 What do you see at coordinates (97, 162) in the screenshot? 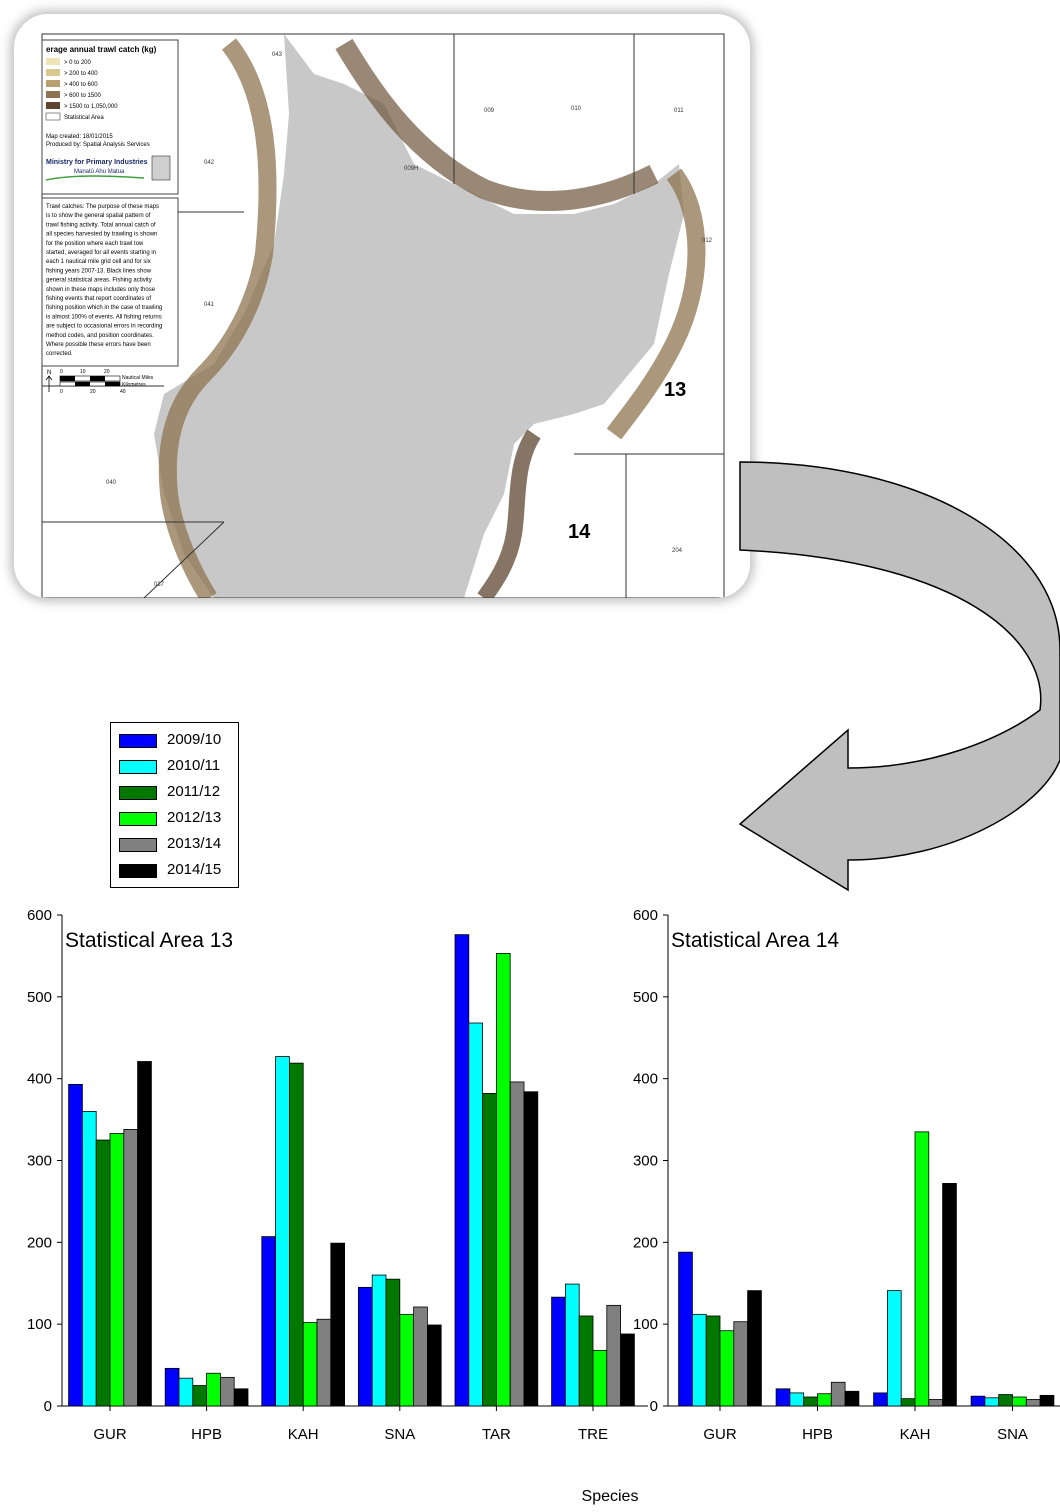
I see `ministry-name: Ministry for Primary Industries` at bounding box center [97, 162].